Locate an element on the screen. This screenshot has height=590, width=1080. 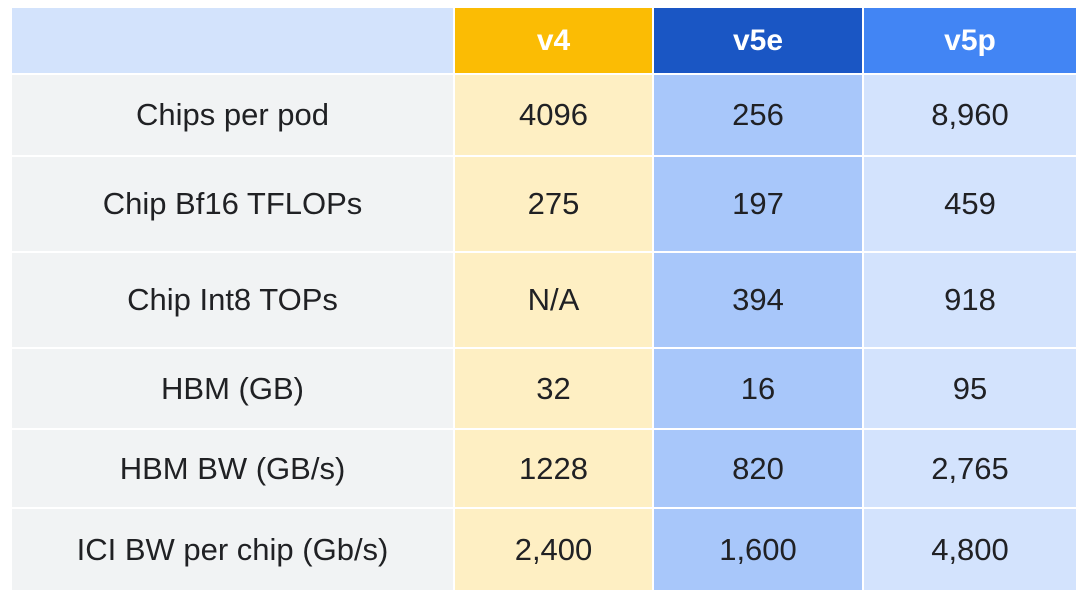
table-cell: 275 is located at coordinates (553, 204).